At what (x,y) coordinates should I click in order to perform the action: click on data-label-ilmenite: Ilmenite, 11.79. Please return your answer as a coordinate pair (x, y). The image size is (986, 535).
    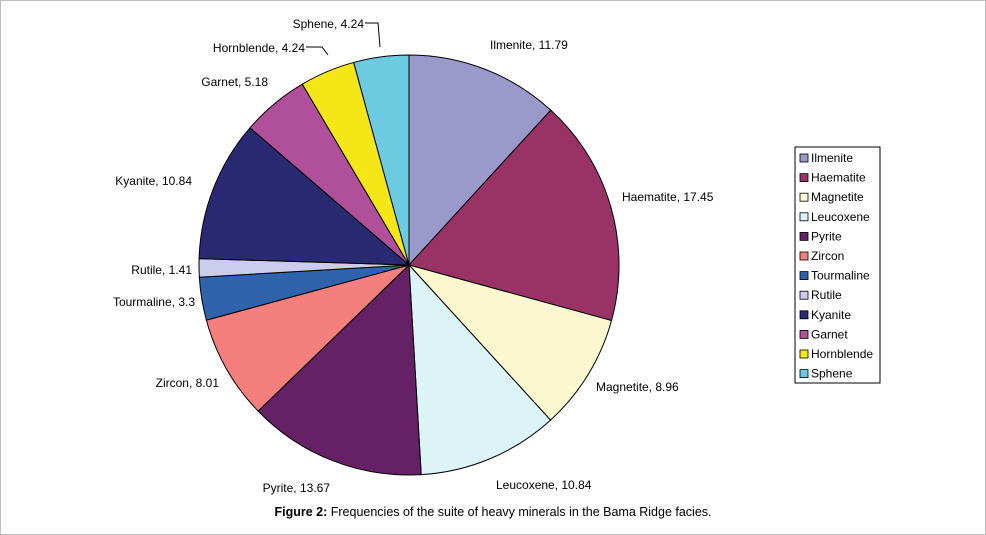
    Looking at the image, I should click on (529, 45).